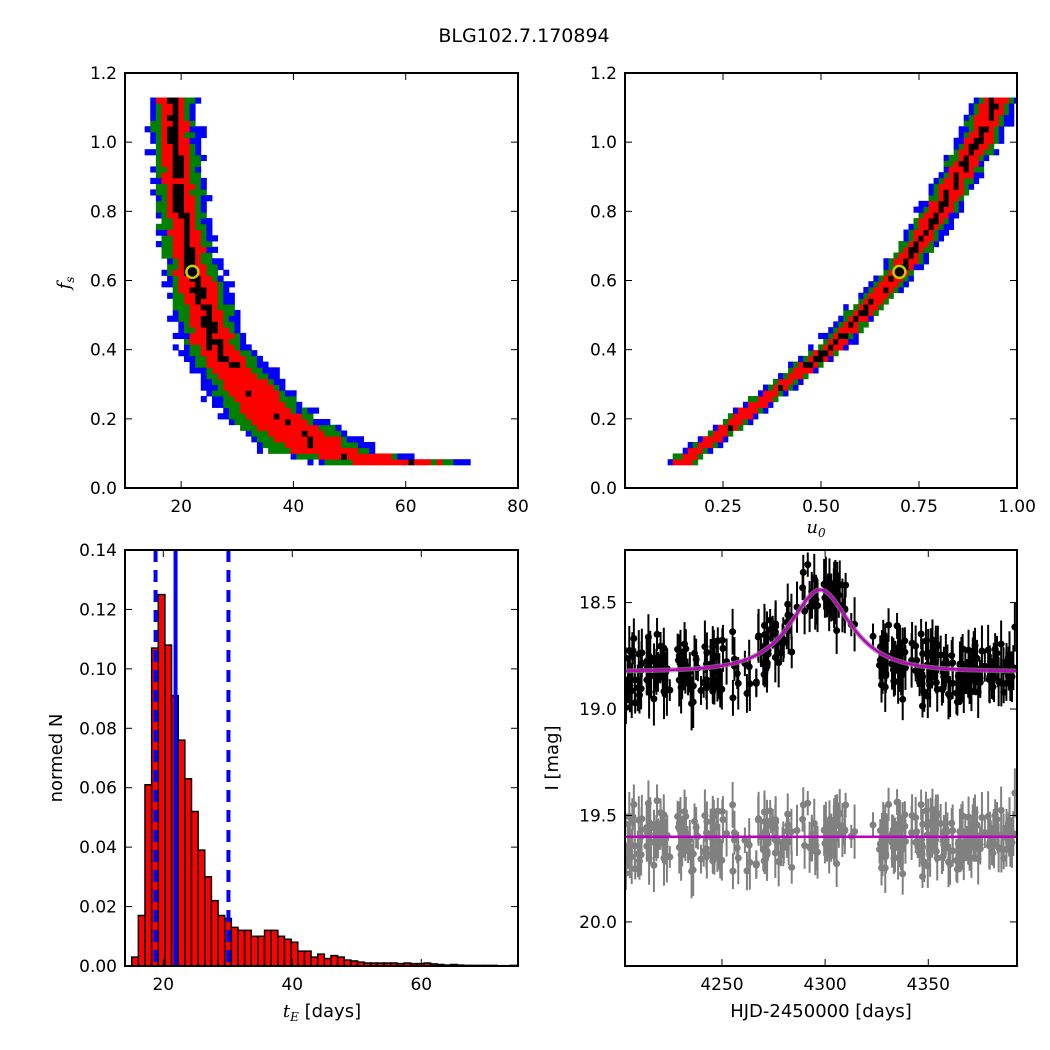 The height and width of the screenshot is (1050, 1050). Describe the element at coordinates (103, 489) in the screenshot. I see `y-tick-label: 0.0` at that location.